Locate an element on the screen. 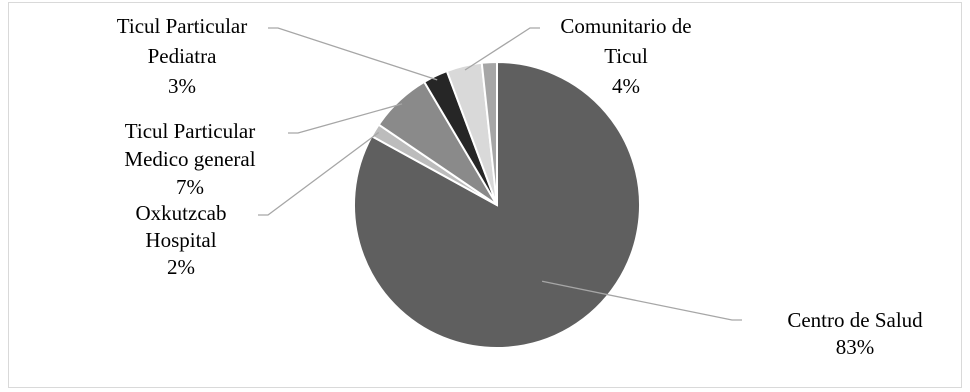 This screenshot has width=970, height=392. leader-line-centro-de-salud is located at coordinates (641, 300).